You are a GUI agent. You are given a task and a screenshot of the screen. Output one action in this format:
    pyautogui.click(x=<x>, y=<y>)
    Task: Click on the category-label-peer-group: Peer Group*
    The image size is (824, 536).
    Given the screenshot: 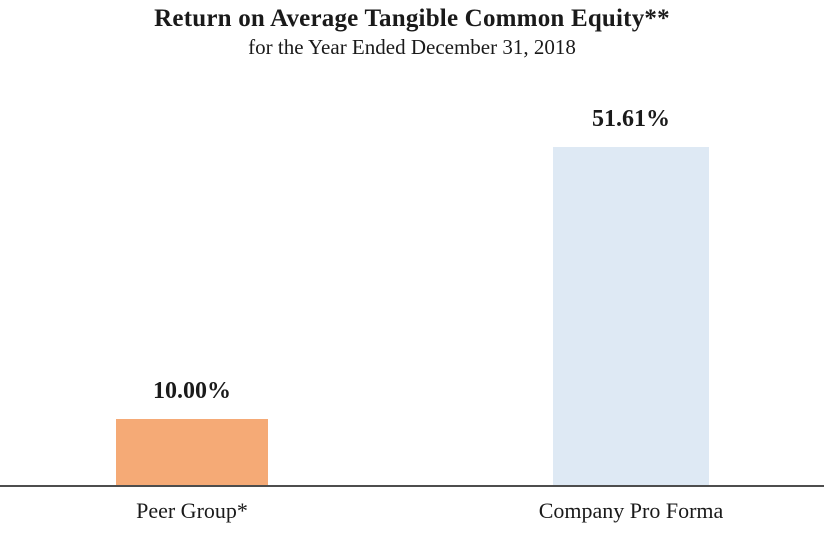 What is the action you would take?
    pyautogui.click(x=192, y=510)
    